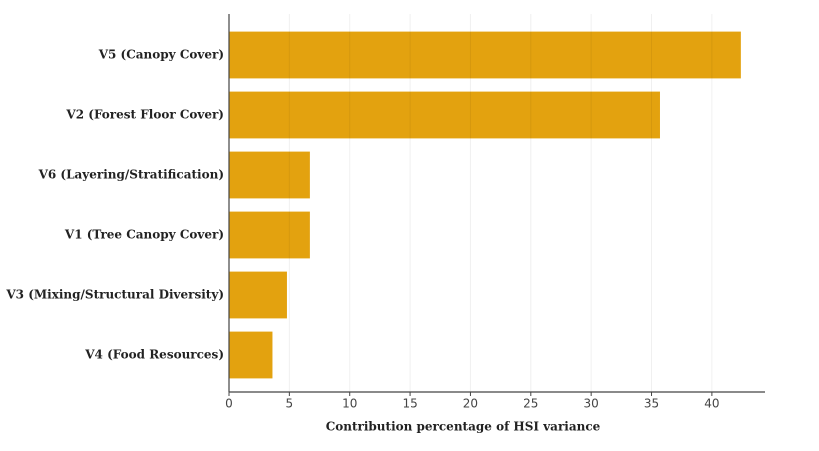 Image resolution: width=819 pixels, height=451 pixels. What do you see at coordinates (131, 175) in the screenshot?
I see `y-tick-label: V6 (Layering/Stratification)` at bounding box center [131, 175].